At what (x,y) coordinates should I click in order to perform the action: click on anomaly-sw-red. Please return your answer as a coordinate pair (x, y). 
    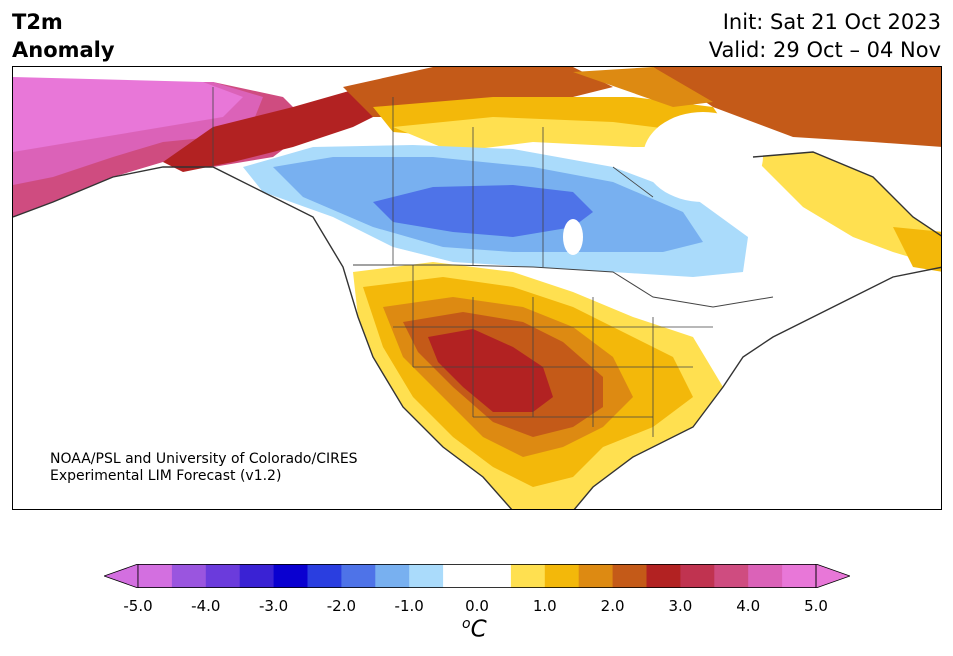
    Looking at the image, I should click on (490, 370).